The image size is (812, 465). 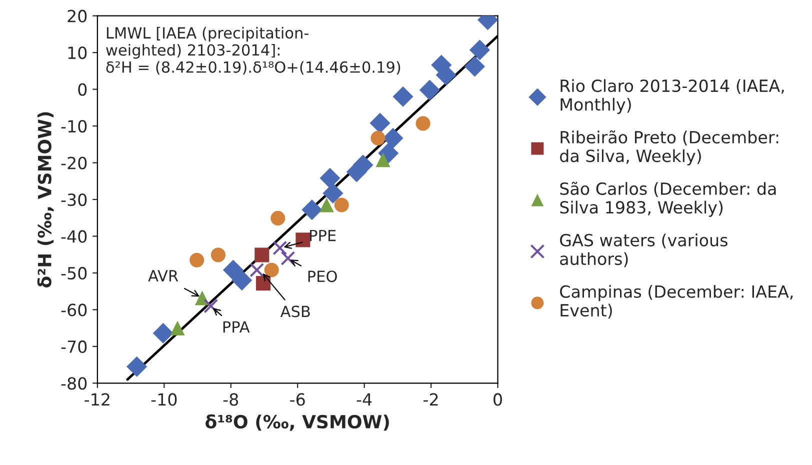 What do you see at coordinates (323, 236) in the screenshot?
I see `annotation: PPE` at bounding box center [323, 236].